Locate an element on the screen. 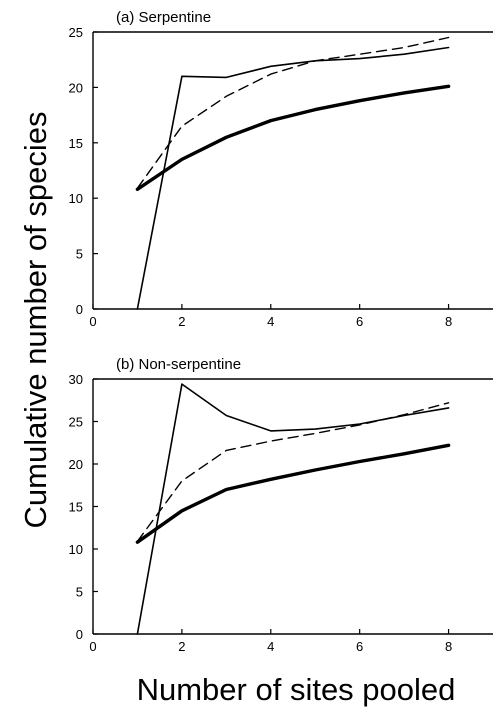 The image size is (501, 708). y-tick-label-a: 20 is located at coordinates (76, 87).